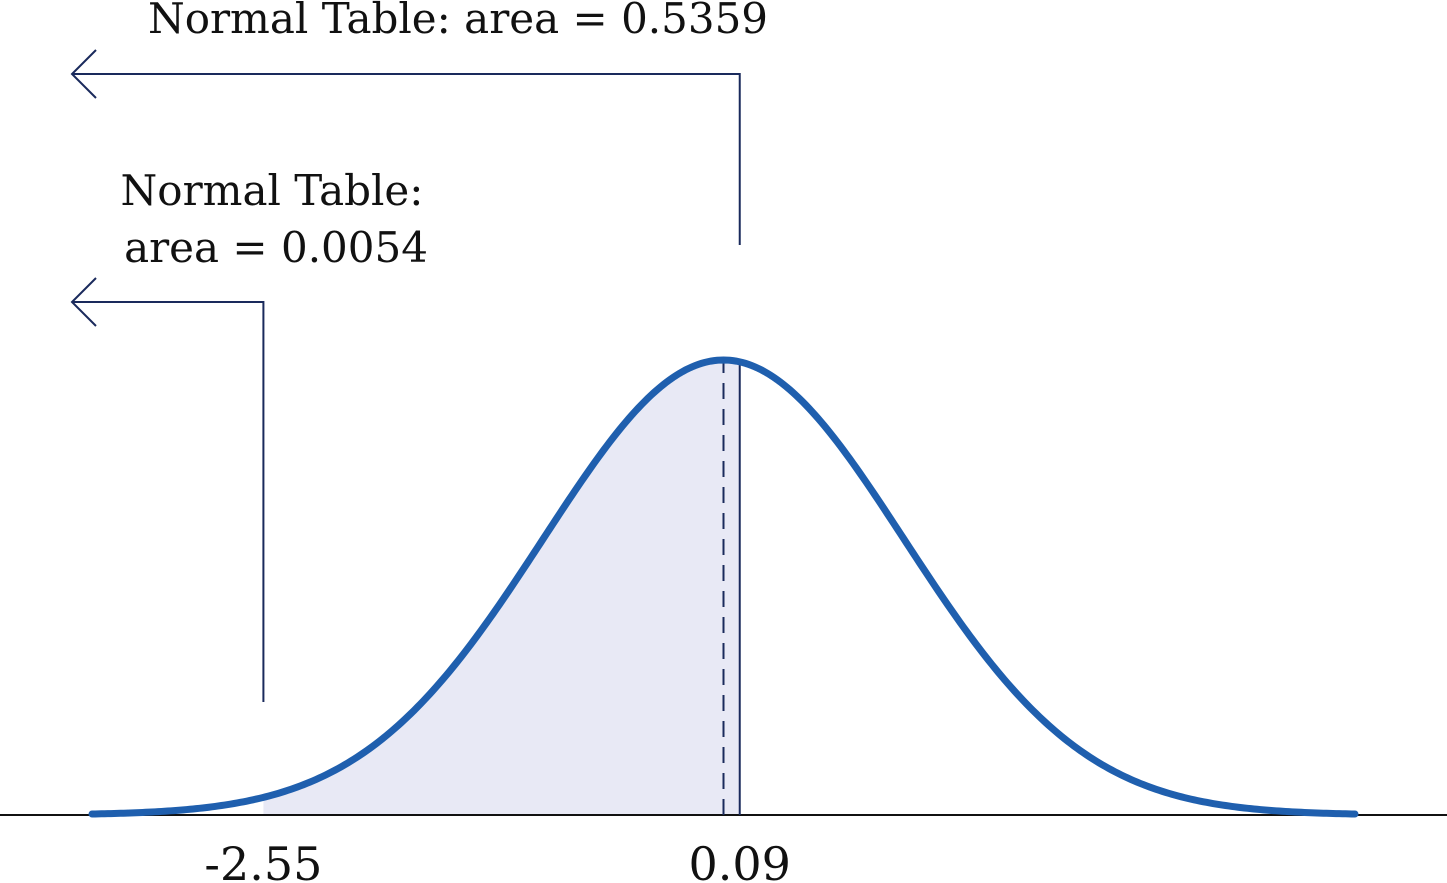  What do you see at coordinates (458, 21) in the screenshot?
I see `upper-annotation-label: Normal Table: area = 0.5359` at bounding box center [458, 21].